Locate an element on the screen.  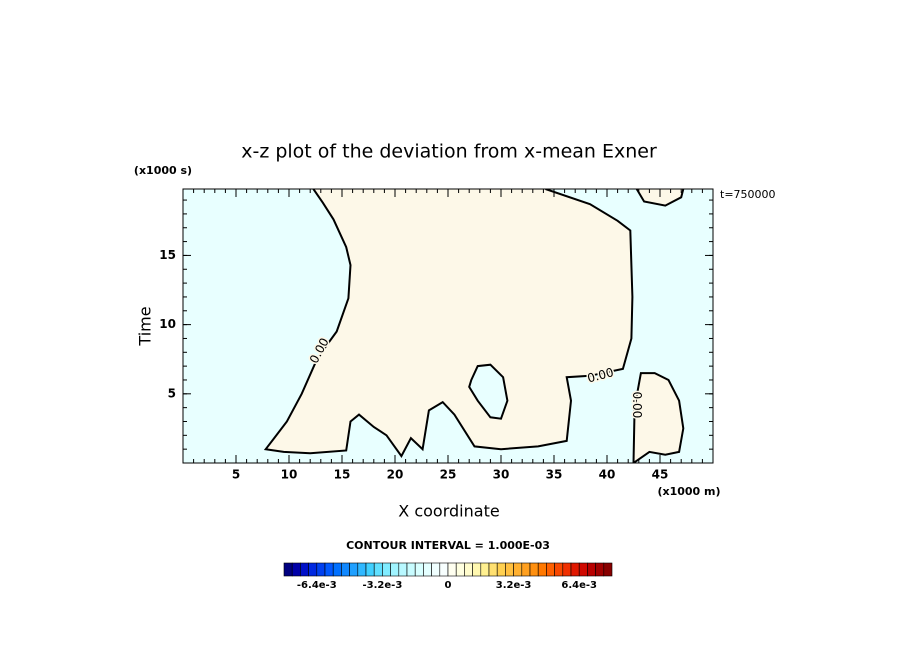
y-tick-label: 5 is located at coordinates (172, 393).